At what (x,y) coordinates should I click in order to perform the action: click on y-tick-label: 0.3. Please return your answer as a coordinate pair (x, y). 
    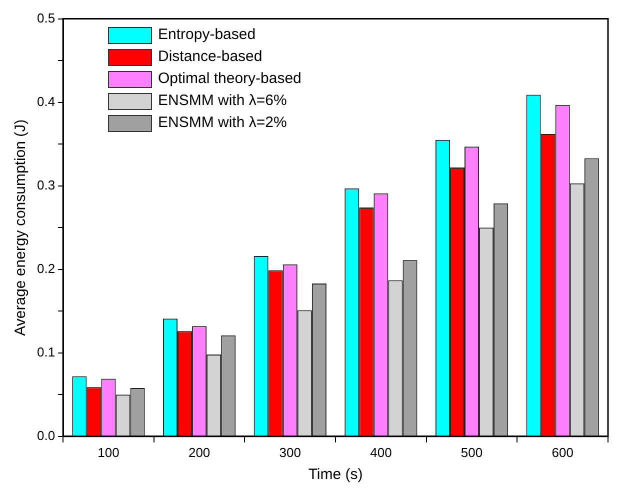
    Looking at the image, I should click on (46, 184).